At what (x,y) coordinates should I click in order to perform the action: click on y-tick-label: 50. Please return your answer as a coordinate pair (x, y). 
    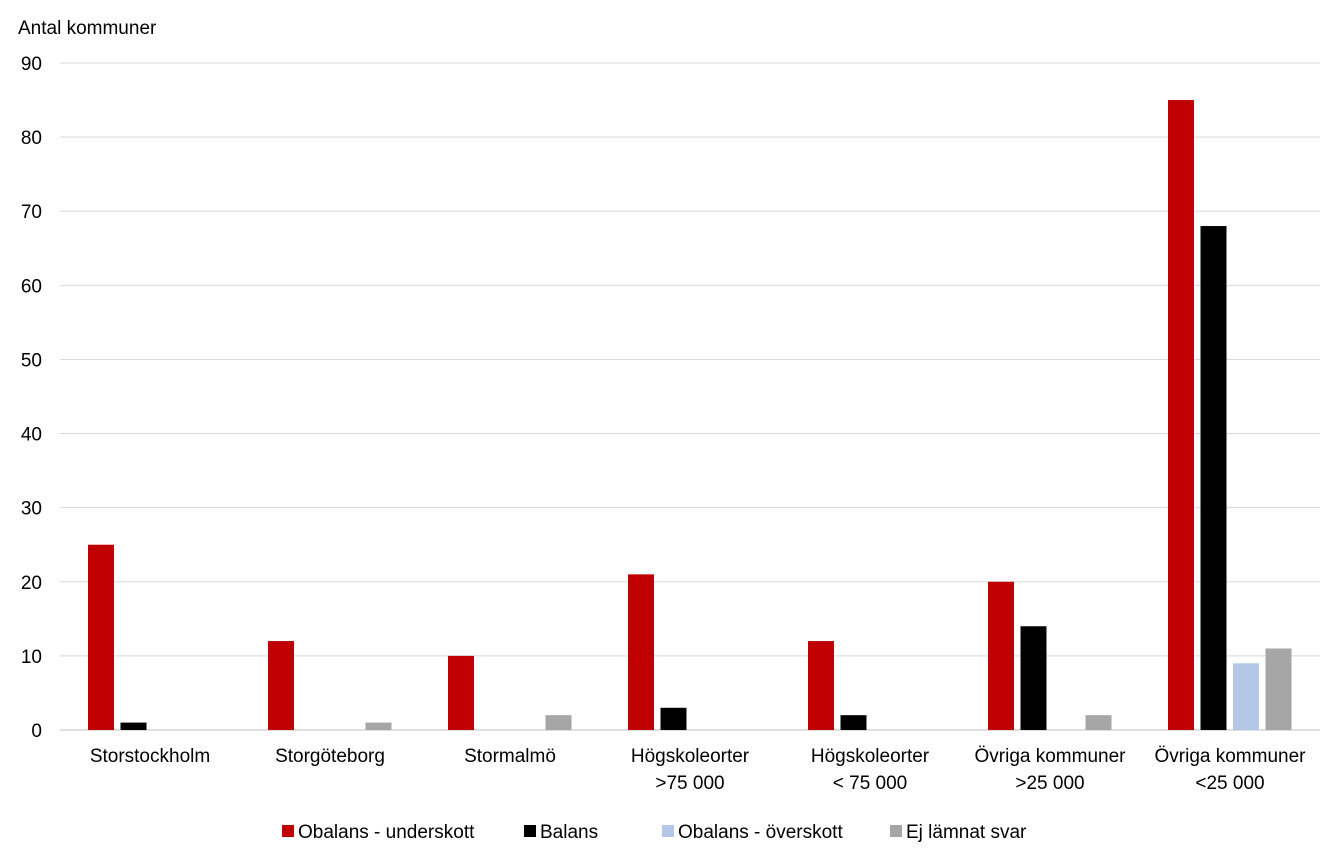
    Looking at the image, I should click on (31, 360).